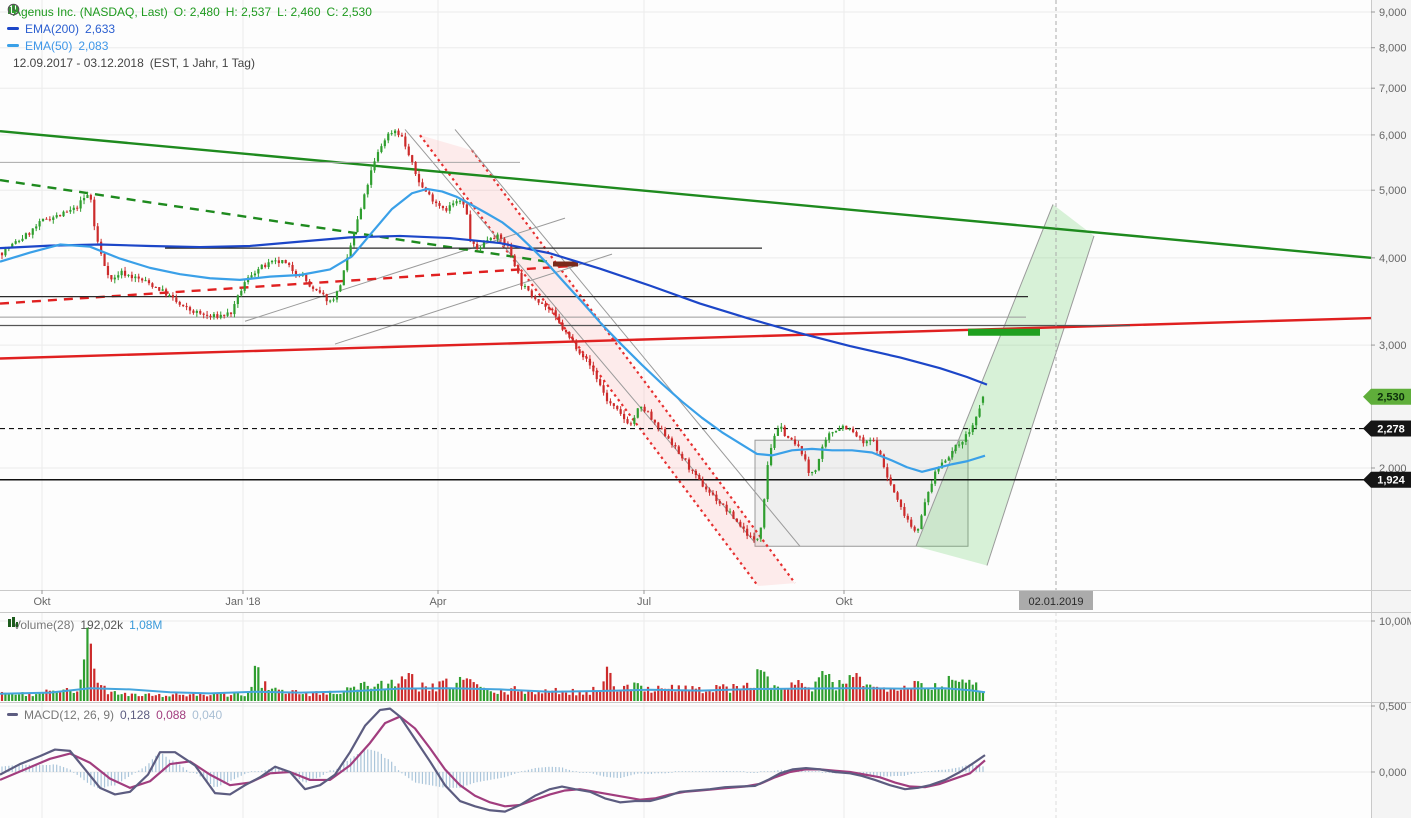  Describe the element at coordinates (52, 28) in the screenshot. I see `ema200-label: EMA(200)` at that location.